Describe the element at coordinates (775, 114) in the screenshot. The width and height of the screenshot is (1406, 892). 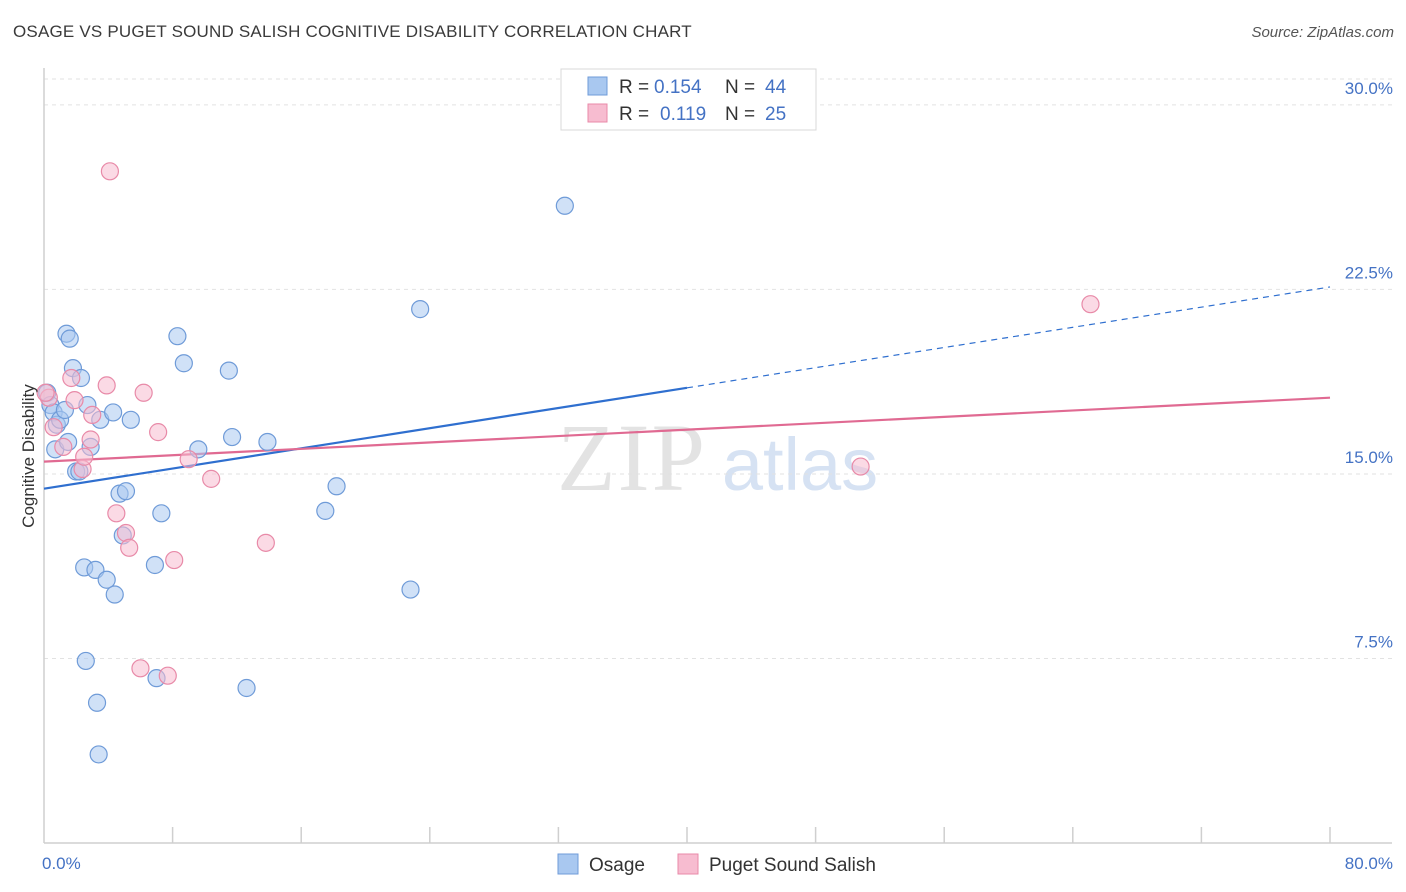
I see `legend-n-value-2: 25` at that location.